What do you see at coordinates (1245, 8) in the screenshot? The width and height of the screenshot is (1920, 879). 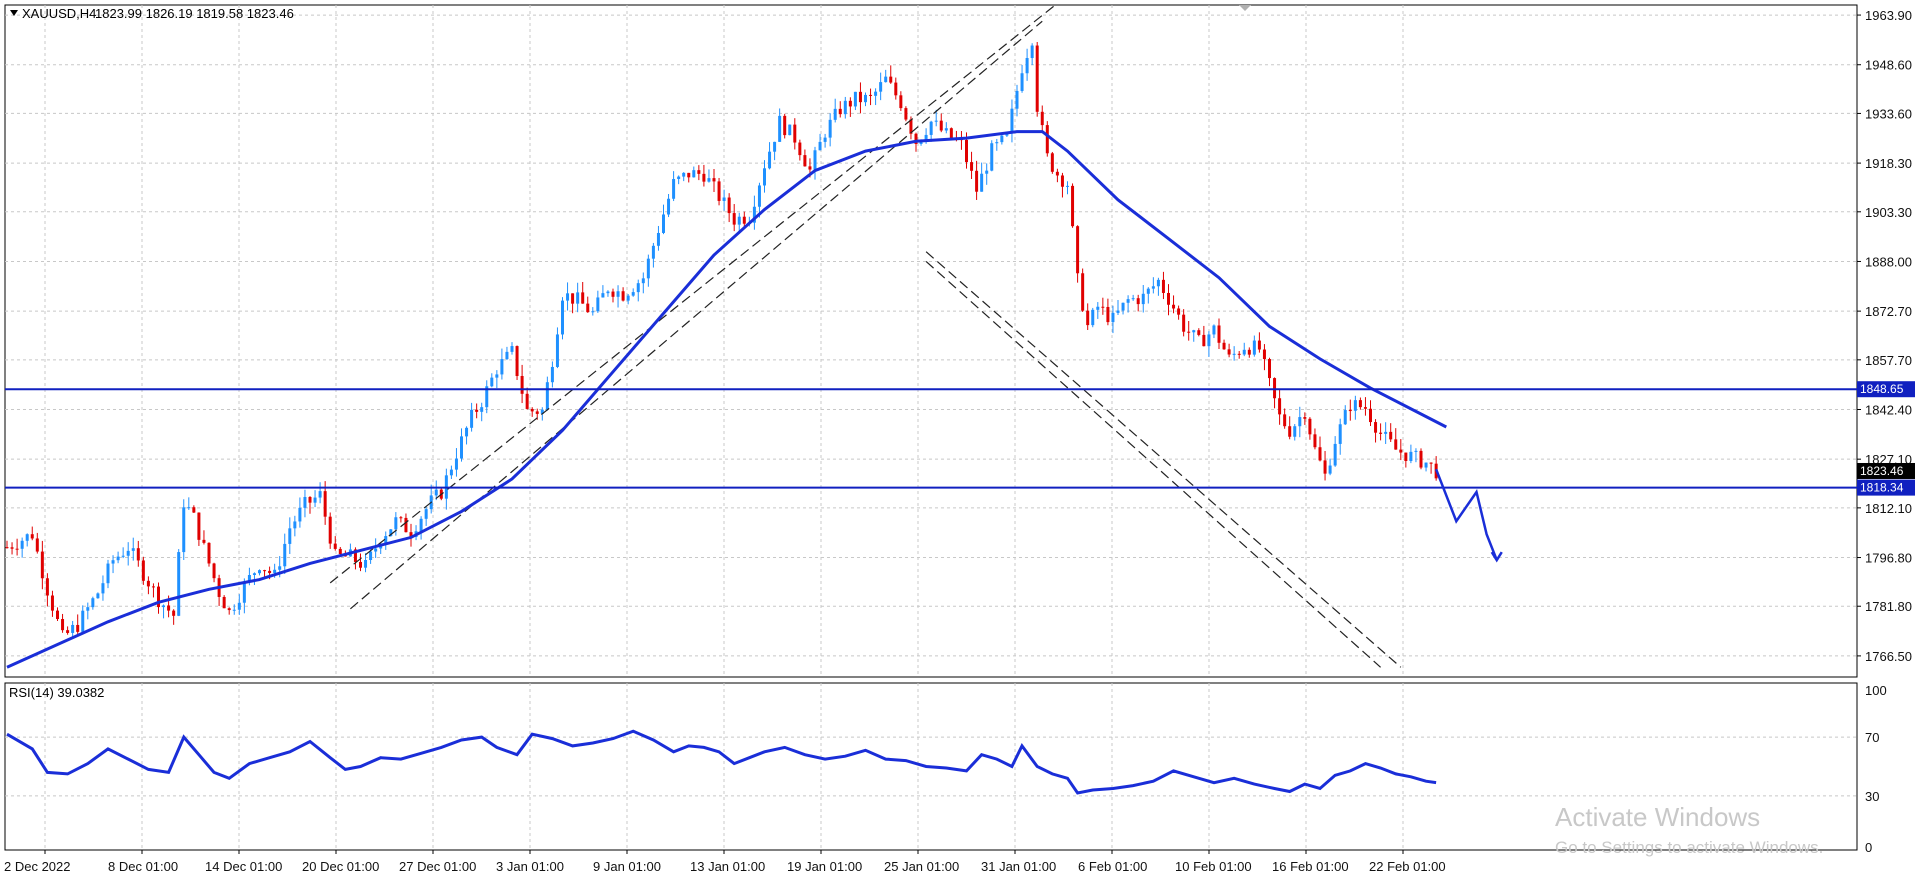 I see `shift-marker-icon` at bounding box center [1245, 8].